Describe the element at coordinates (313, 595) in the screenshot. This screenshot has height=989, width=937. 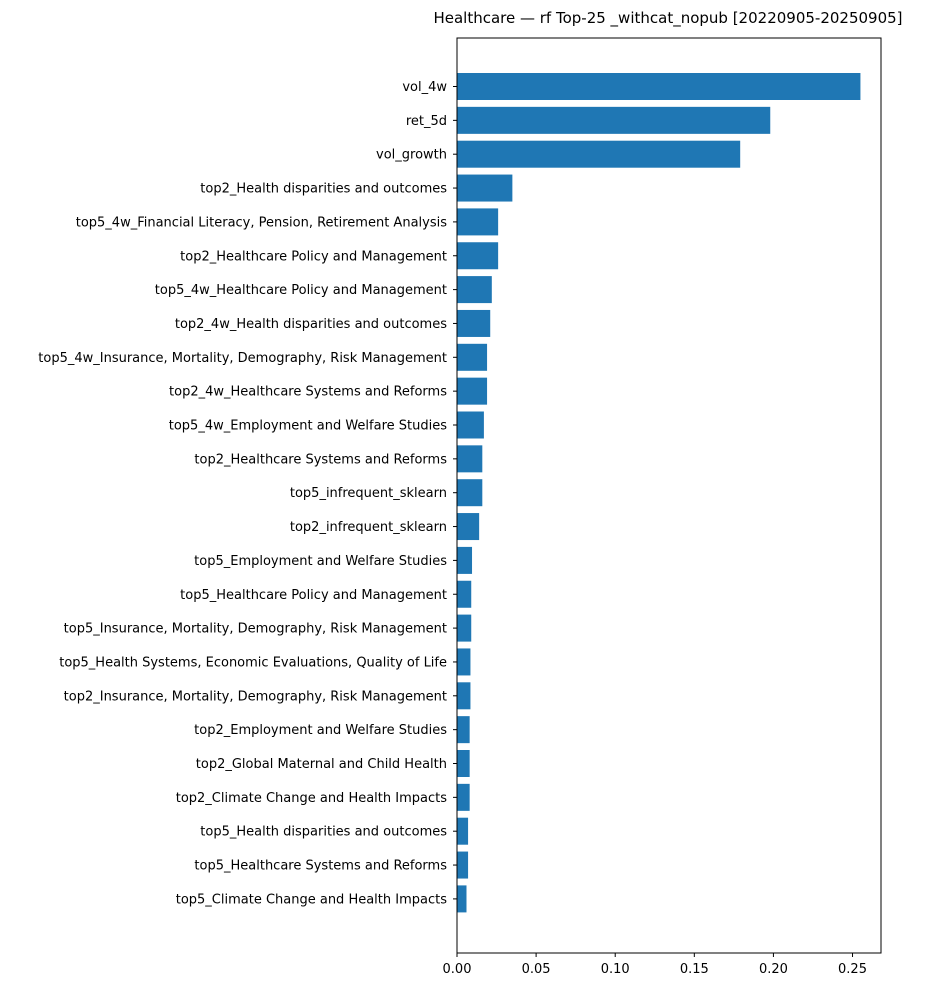
I see `category-label: top5_Healthcare Policy and Management` at that location.